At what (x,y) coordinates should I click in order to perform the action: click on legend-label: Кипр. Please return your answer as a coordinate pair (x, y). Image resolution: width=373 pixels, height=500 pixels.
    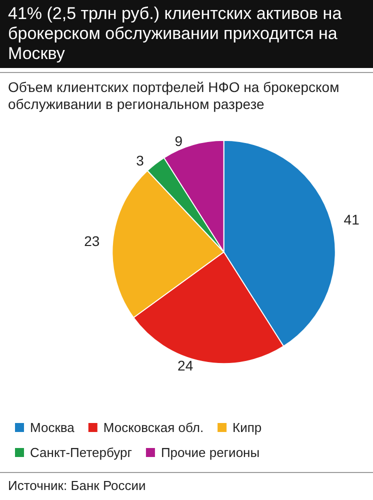
    Looking at the image, I should click on (247, 427).